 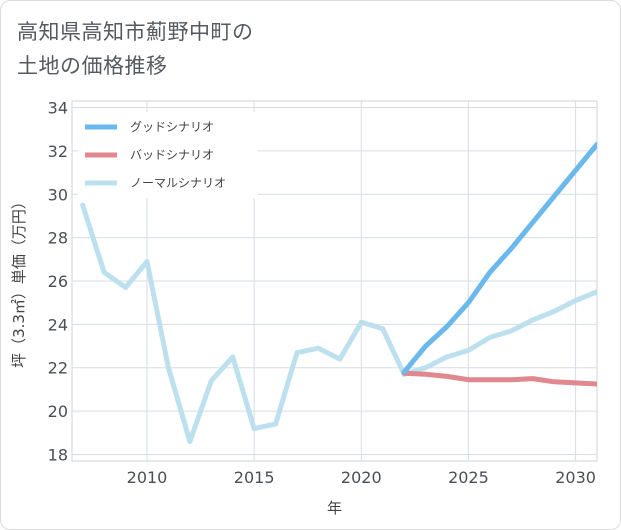 I want to click on series-line-bad-scenario, so click(x=499, y=378).